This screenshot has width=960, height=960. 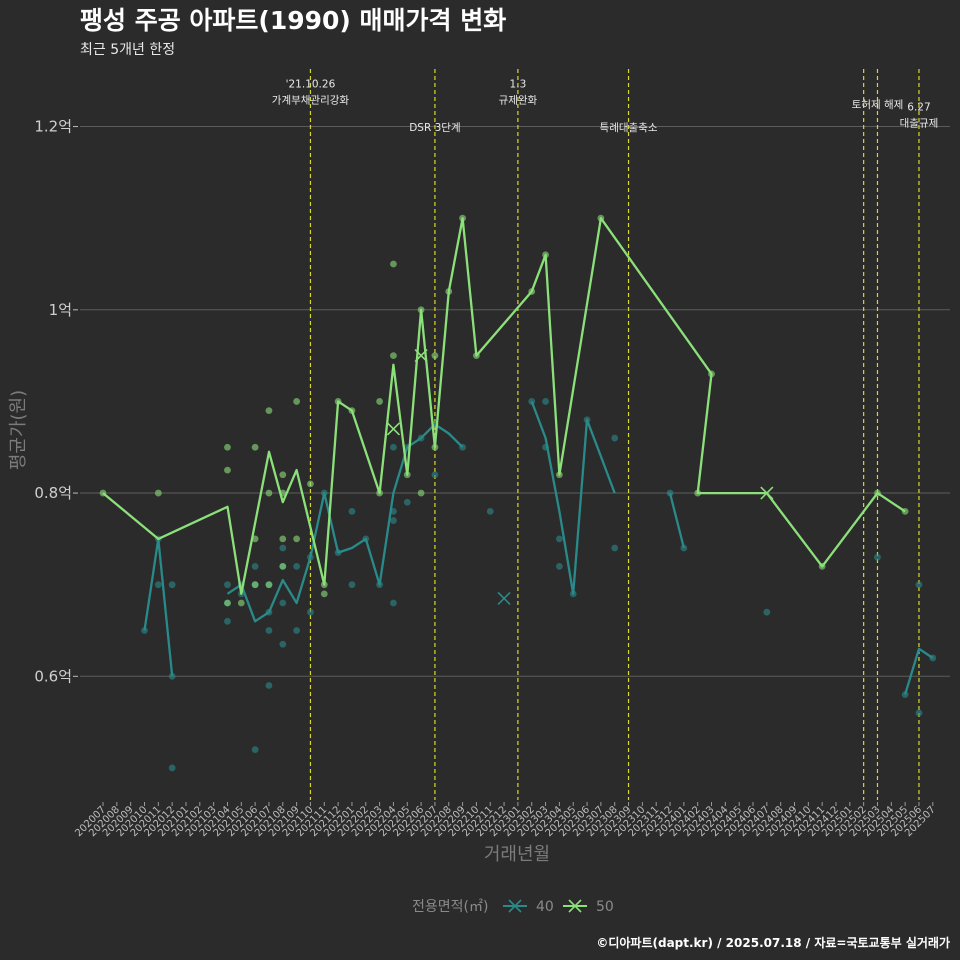 I want to click on legend-key-40: 40, so click(x=528, y=907).